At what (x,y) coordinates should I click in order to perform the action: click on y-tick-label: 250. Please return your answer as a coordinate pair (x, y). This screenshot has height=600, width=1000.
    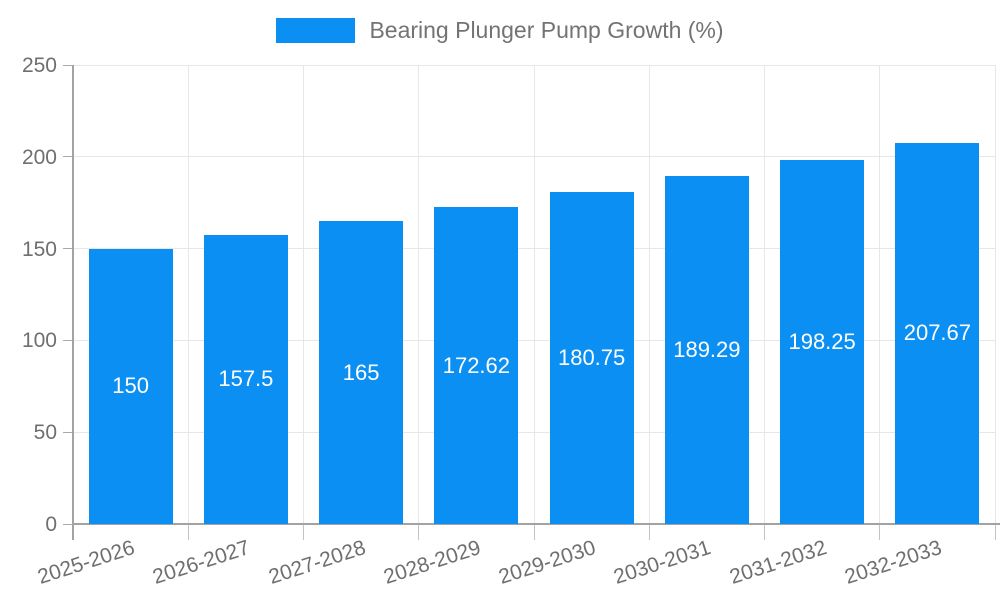
    Looking at the image, I should click on (39, 65).